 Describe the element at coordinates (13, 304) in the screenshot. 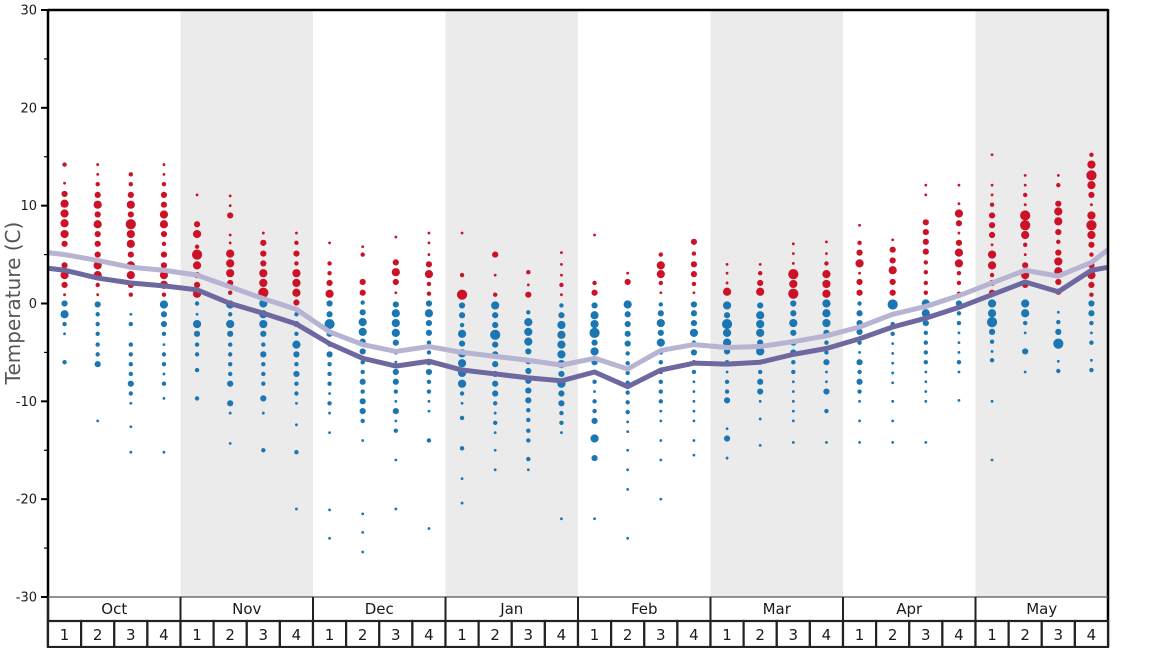

I see `y-axis-label: Temperature (C)` at that location.